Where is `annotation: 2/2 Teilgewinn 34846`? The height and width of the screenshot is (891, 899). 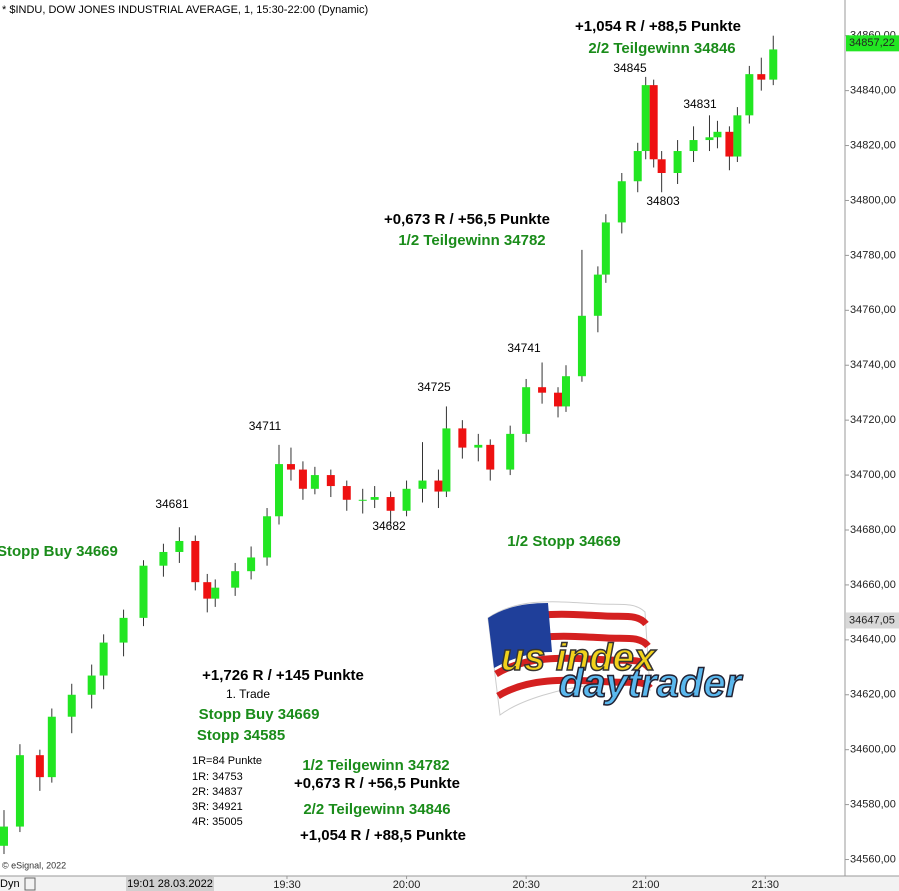 annotation: 2/2 Teilgewinn 34846 is located at coordinates (661, 48).